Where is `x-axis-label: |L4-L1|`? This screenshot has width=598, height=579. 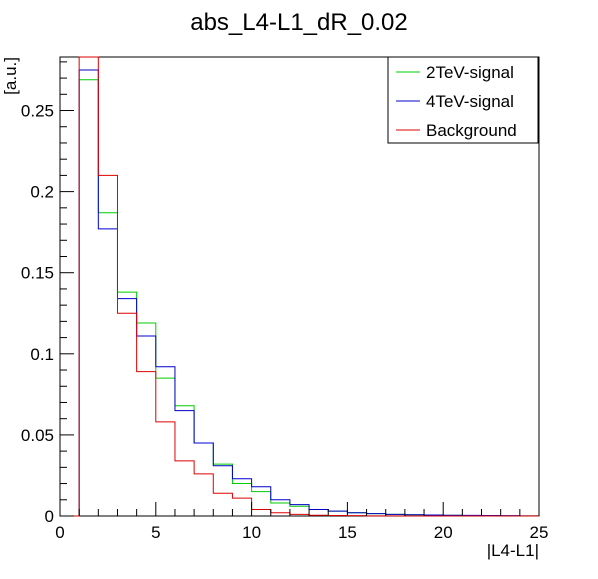 x-axis-label: |L4-L1| is located at coordinates (513, 550).